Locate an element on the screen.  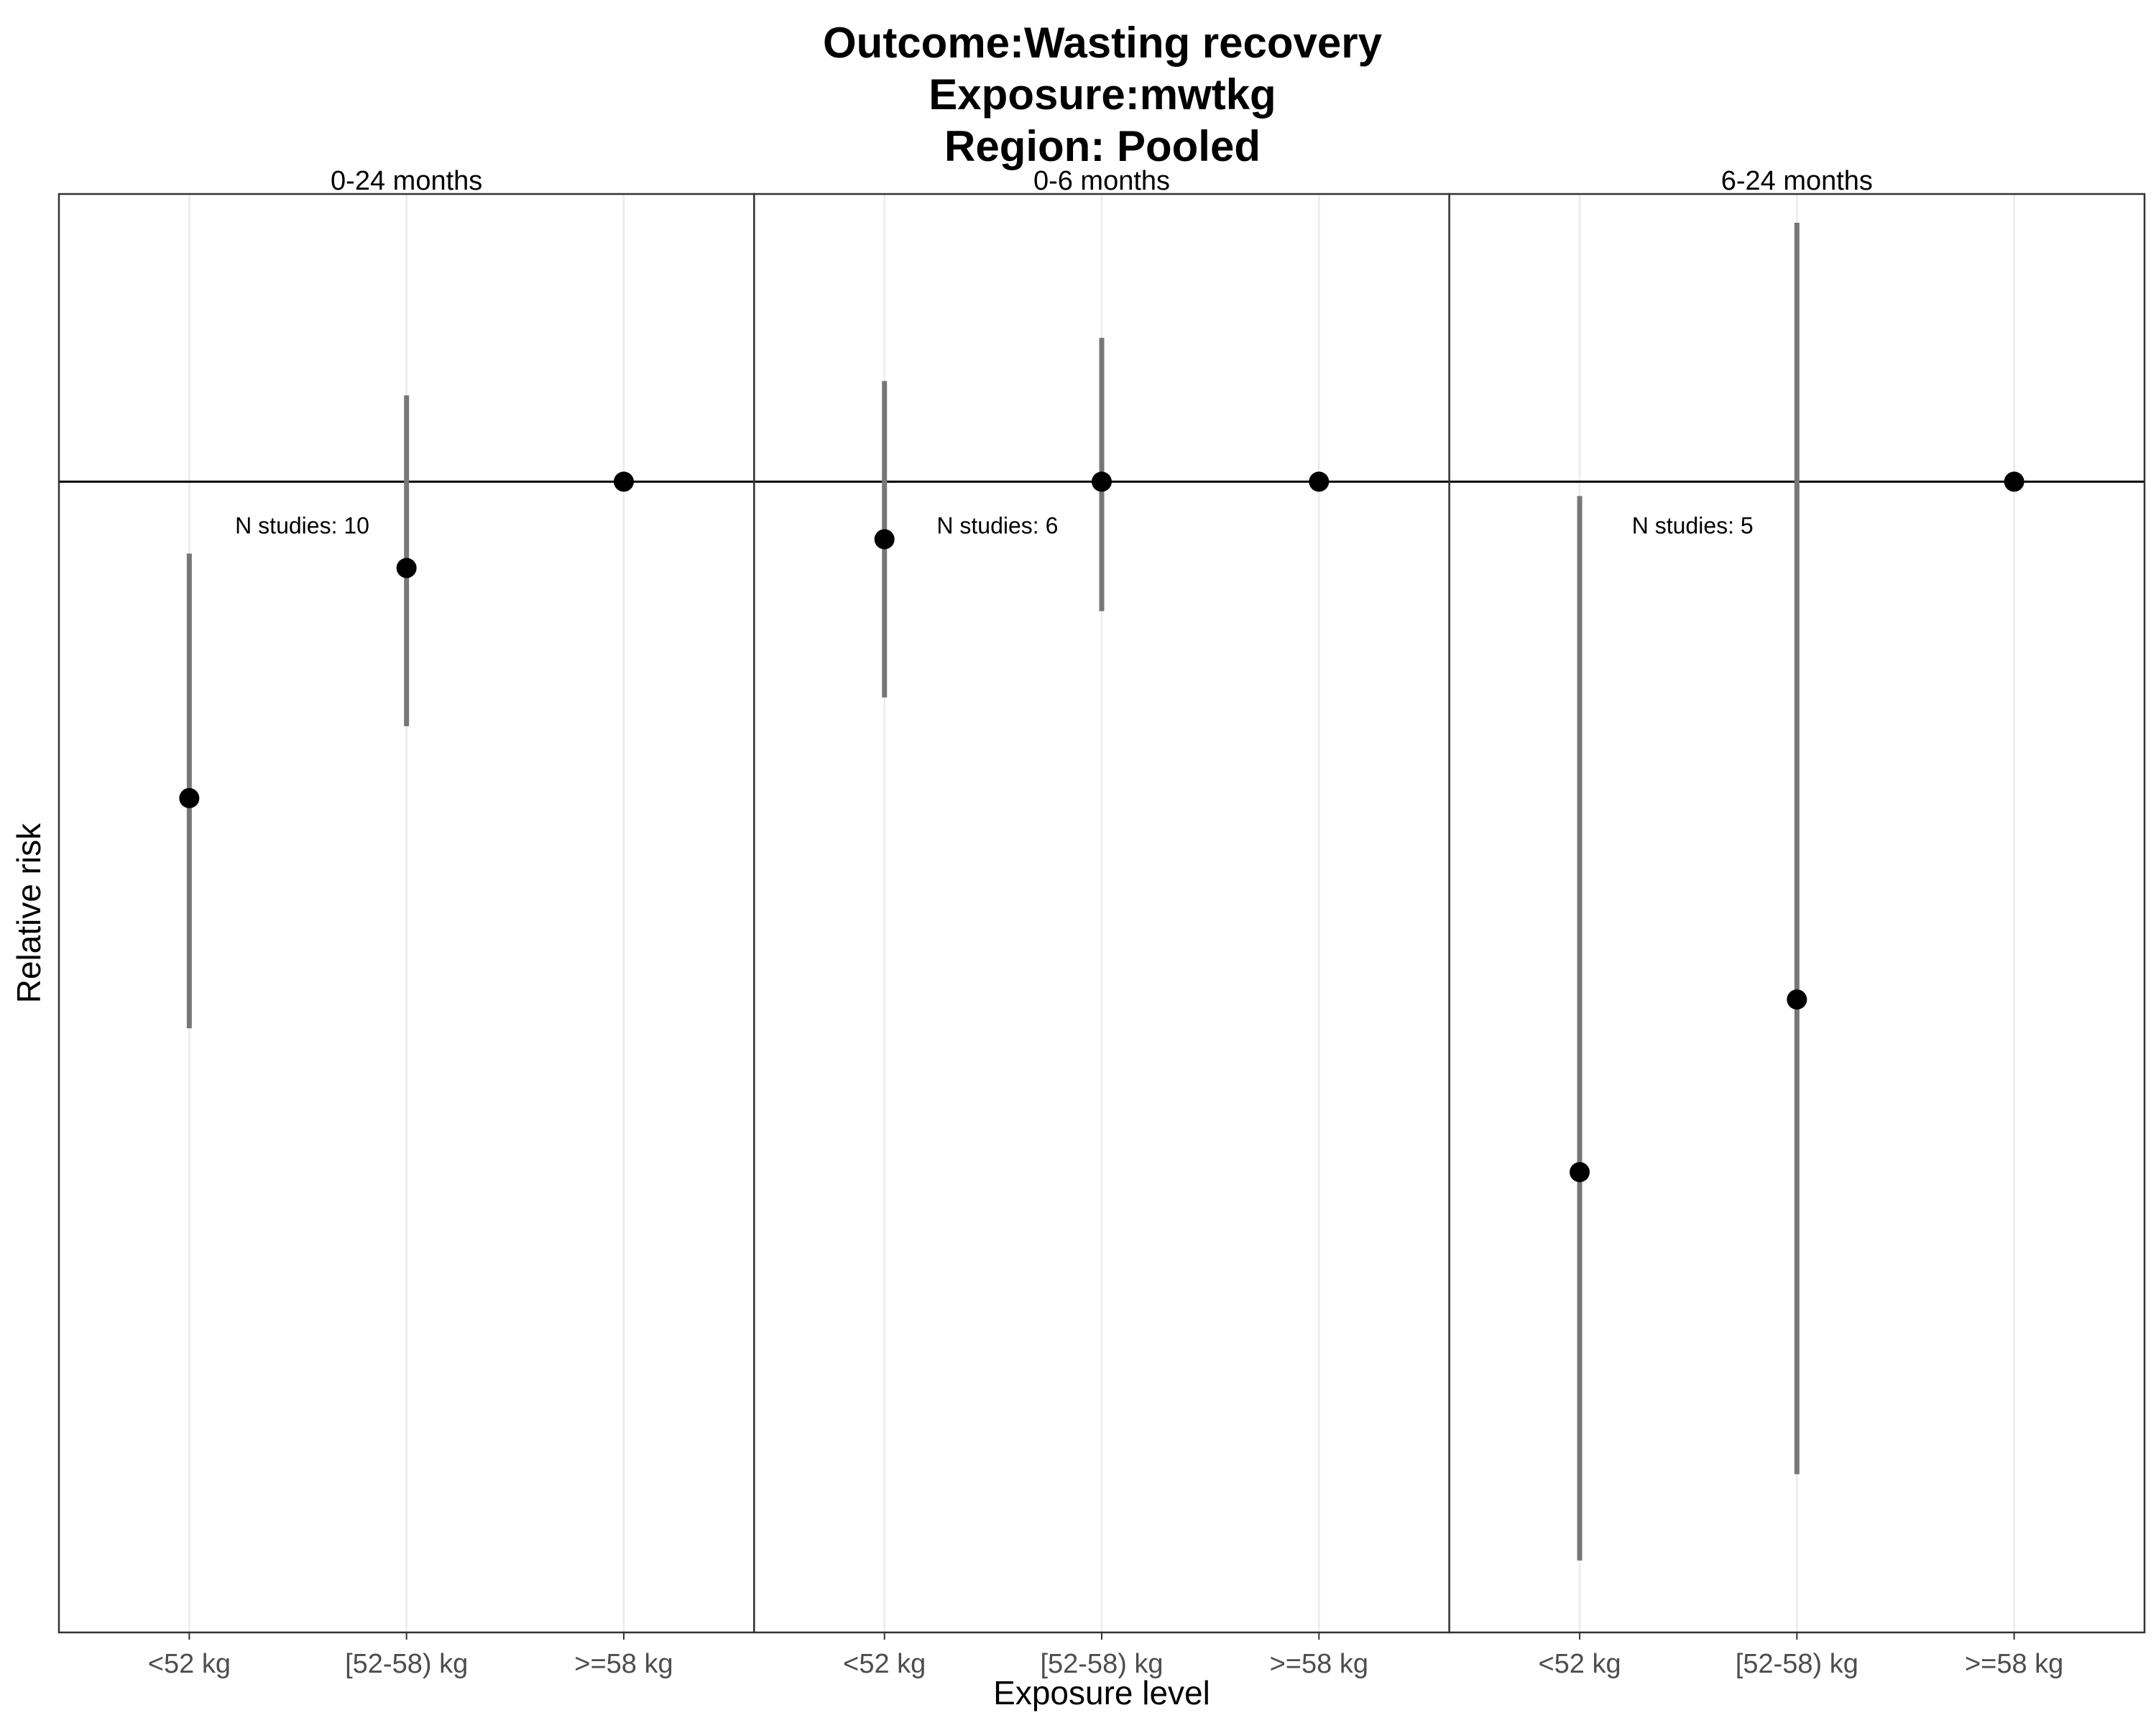
chart-title-line: Outcome:Wasting recovery is located at coordinates (1103, 43).